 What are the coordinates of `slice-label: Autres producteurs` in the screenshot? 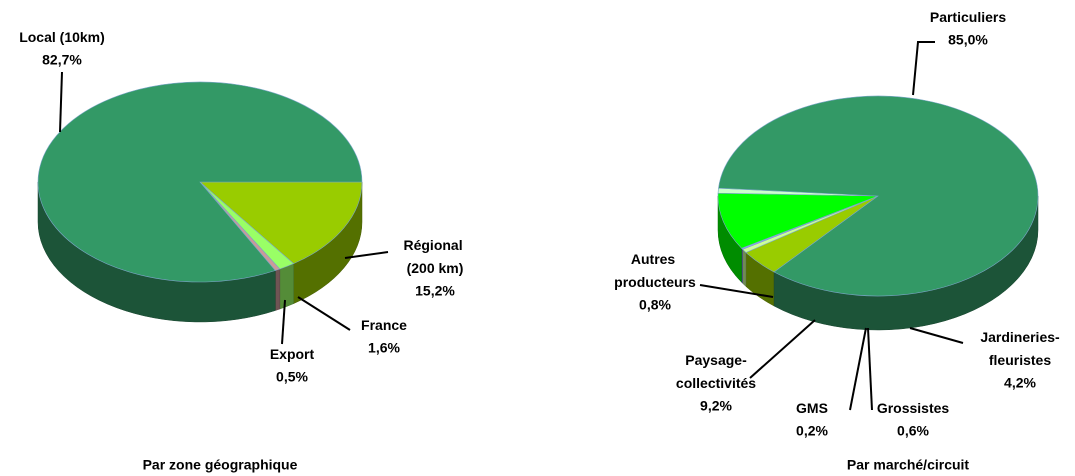 It's located at (655, 270).